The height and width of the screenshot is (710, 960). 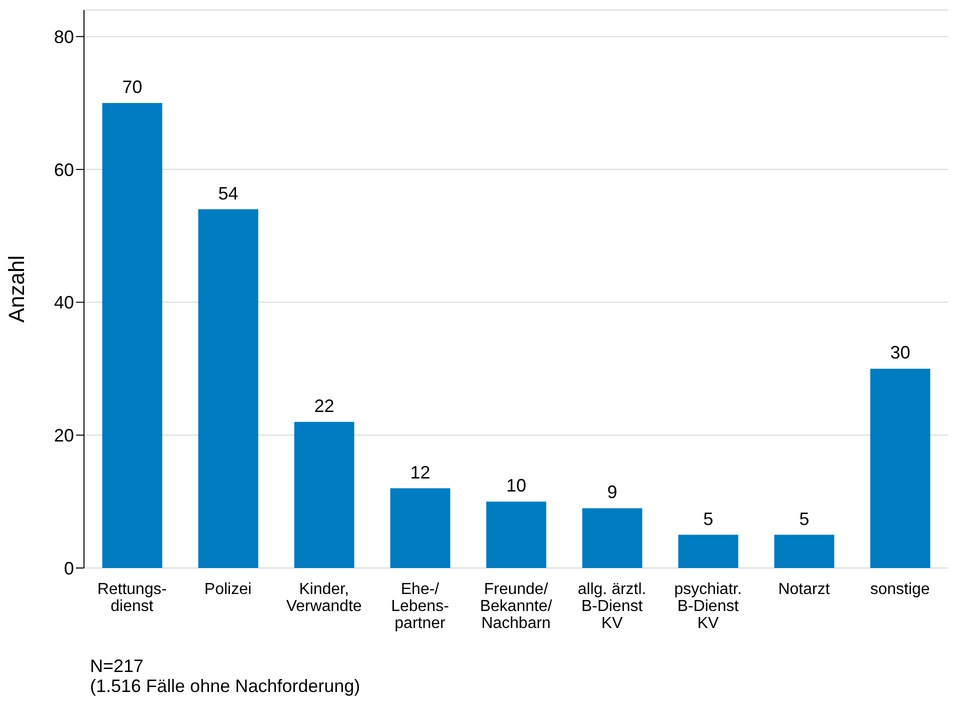 What do you see at coordinates (900, 352) in the screenshot?
I see `data-label: 30` at bounding box center [900, 352].